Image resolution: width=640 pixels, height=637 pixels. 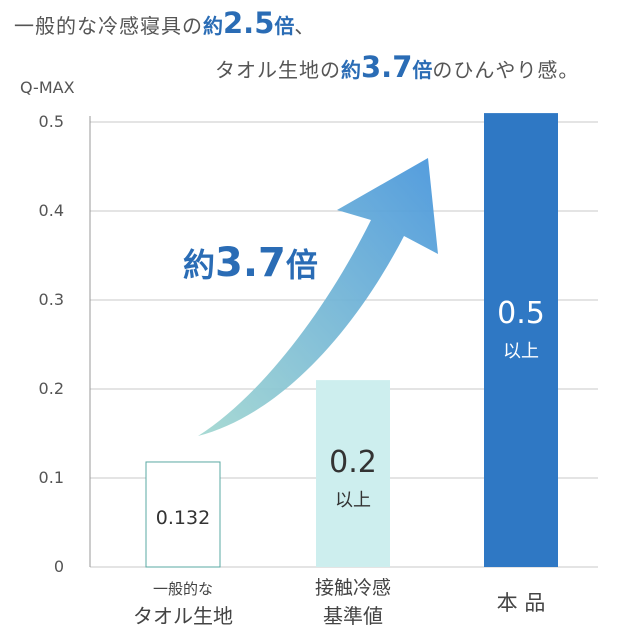 What do you see at coordinates (302, 265) in the screenshot?
I see `callout-em-post: 倍` at bounding box center [302, 265].